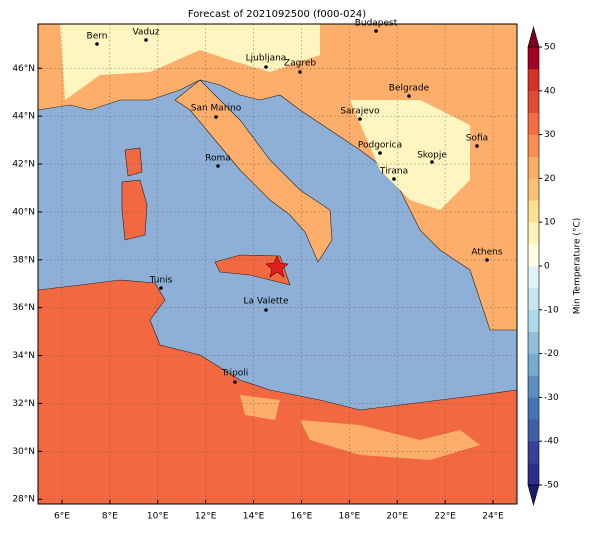  What do you see at coordinates (445, 517) in the screenshot?
I see `x-tick-label: 22°E` at bounding box center [445, 517].